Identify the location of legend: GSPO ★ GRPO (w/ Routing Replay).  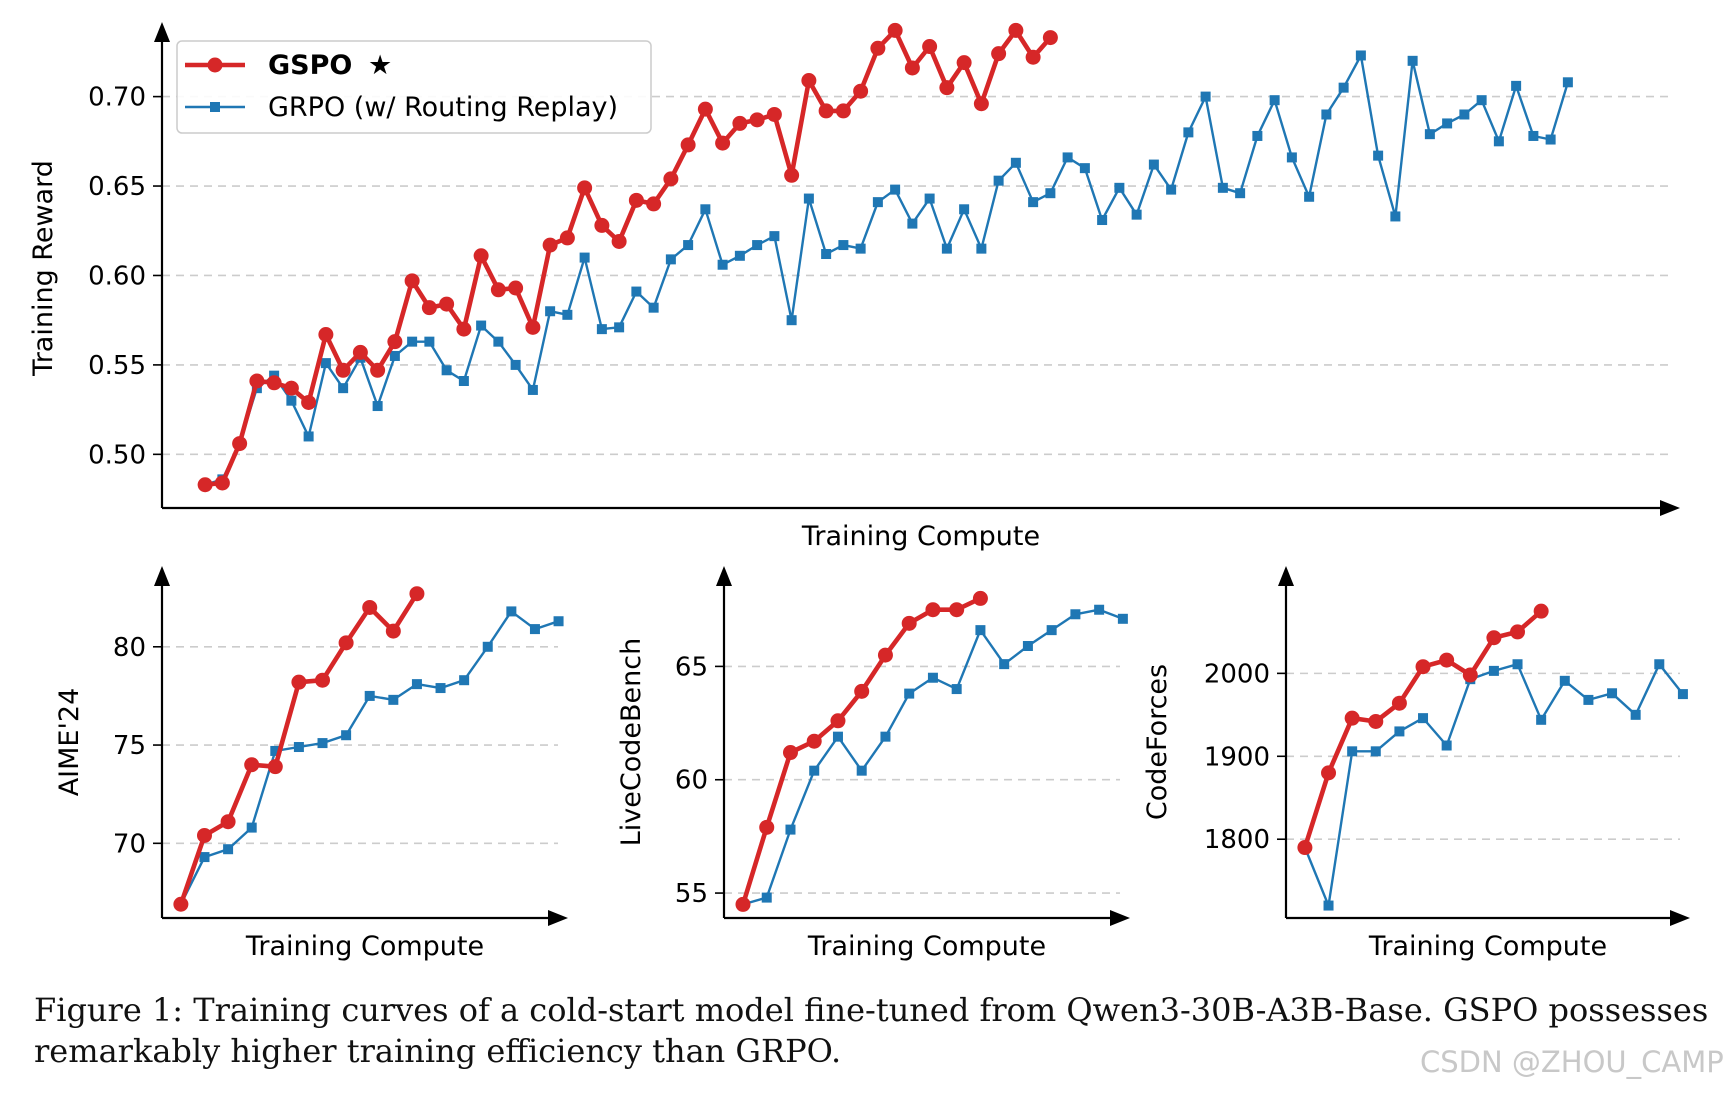
(414, 87).